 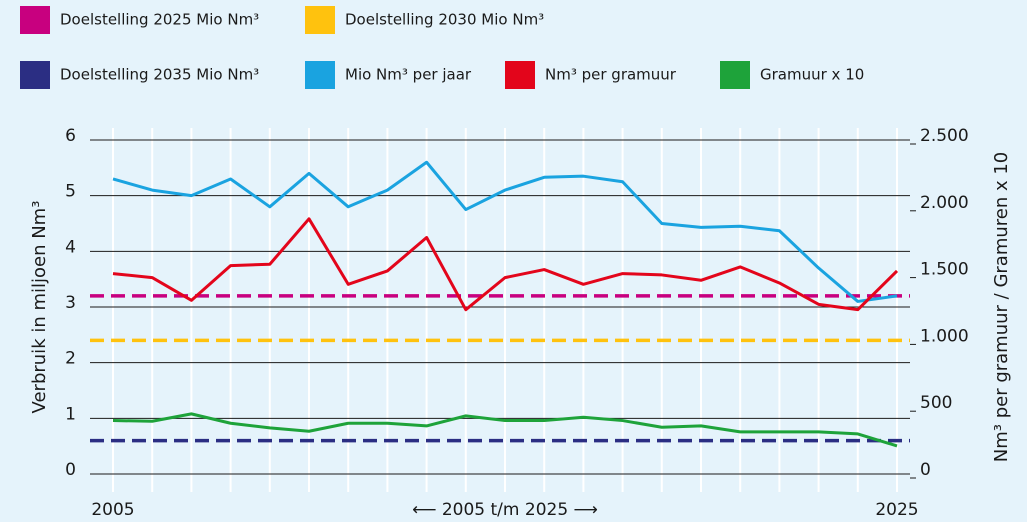 I want to click on x-axis-label: ⟵ 2005 t/m 2025 ⟶, so click(x=505, y=510).